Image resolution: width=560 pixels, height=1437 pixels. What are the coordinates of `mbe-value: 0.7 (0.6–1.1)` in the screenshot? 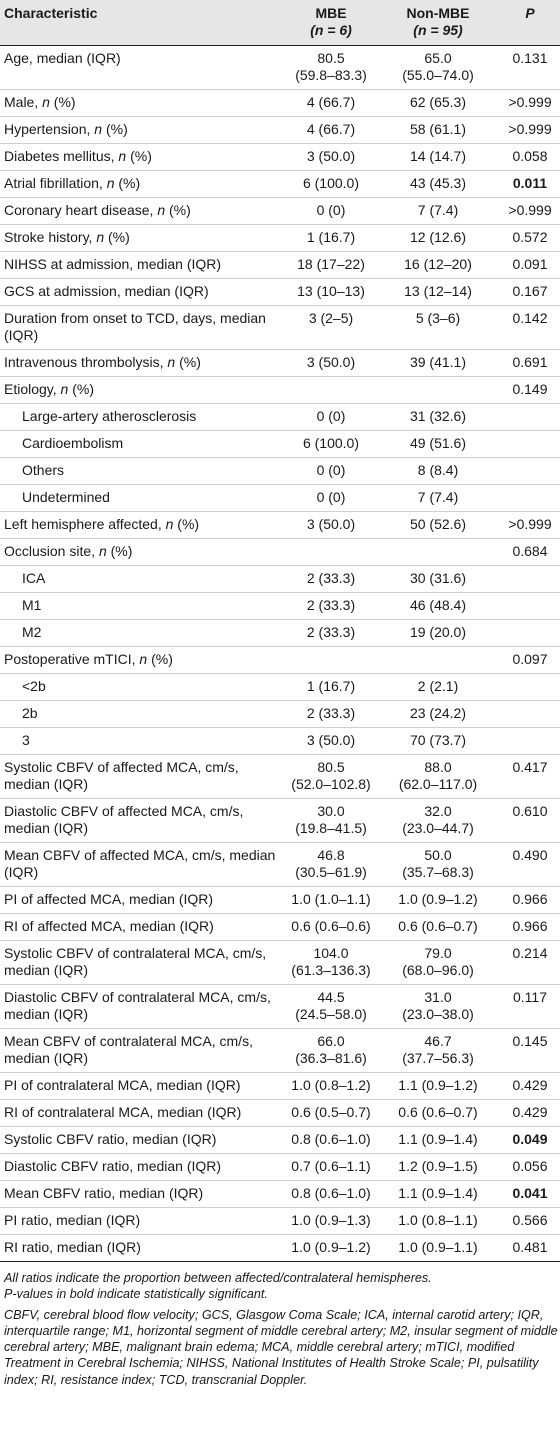 It's located at (331, 1167).